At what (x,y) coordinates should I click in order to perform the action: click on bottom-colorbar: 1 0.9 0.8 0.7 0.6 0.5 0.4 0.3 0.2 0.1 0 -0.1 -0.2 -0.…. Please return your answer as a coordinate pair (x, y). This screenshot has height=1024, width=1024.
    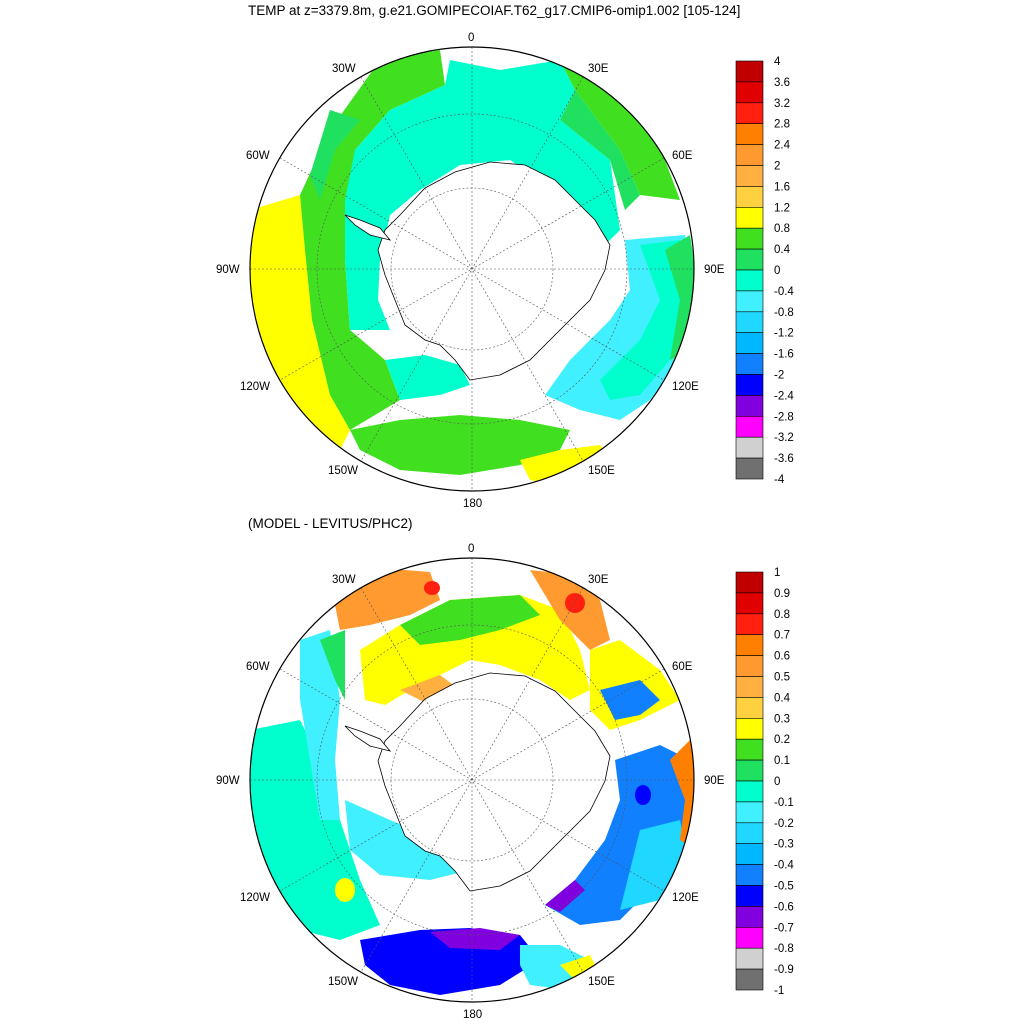
    Looking at the image, I should click on (764, 782).